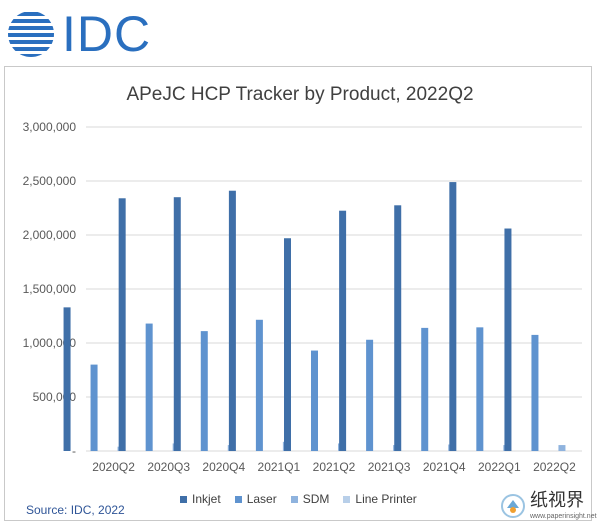 This screenshot has height=529, width=600. I want to click on x-tick-label: 2021Q4, so click(444, 467).